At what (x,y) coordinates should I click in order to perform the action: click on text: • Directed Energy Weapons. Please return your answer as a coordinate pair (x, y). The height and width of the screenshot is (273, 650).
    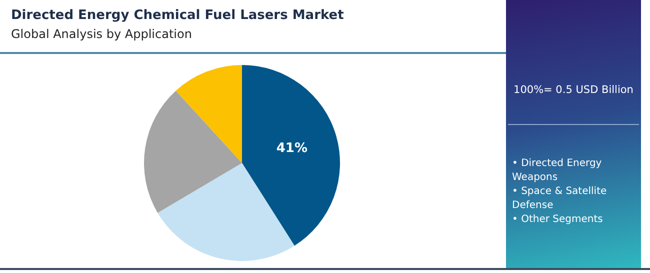
    Looking at the image, I should click on (557, 171).